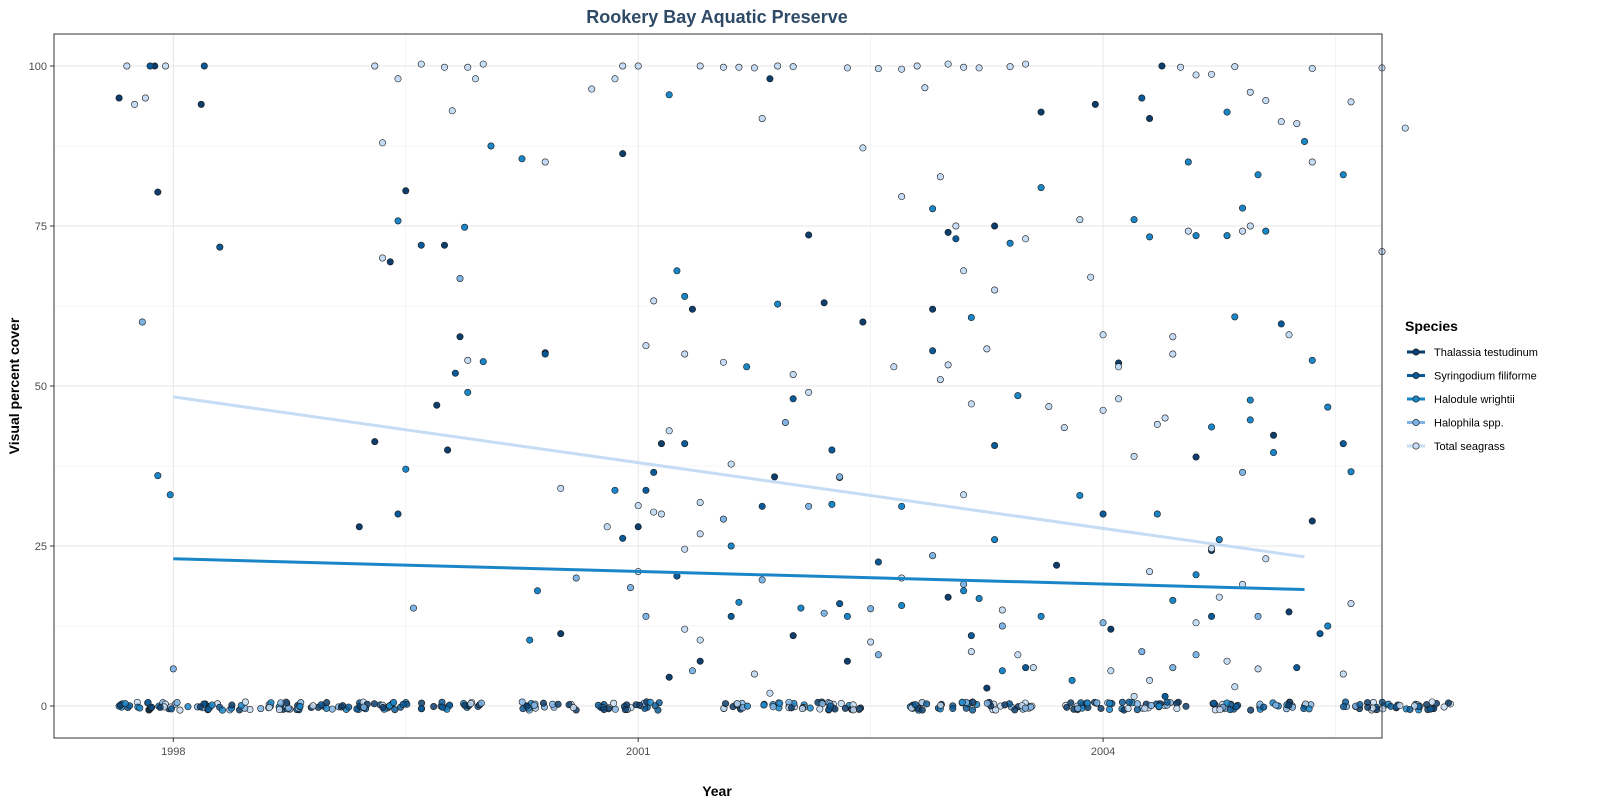 This screenshot has width=1600, height=800. Describe the element at coordinates (173, 752) in the screenshot. I see `x-tick-label: 1998` at that location.